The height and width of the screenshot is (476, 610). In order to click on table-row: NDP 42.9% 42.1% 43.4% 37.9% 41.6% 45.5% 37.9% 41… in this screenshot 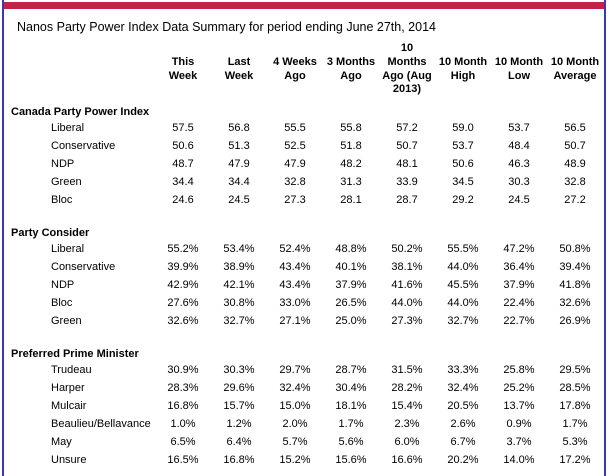, I will do `click(304, 286)`.